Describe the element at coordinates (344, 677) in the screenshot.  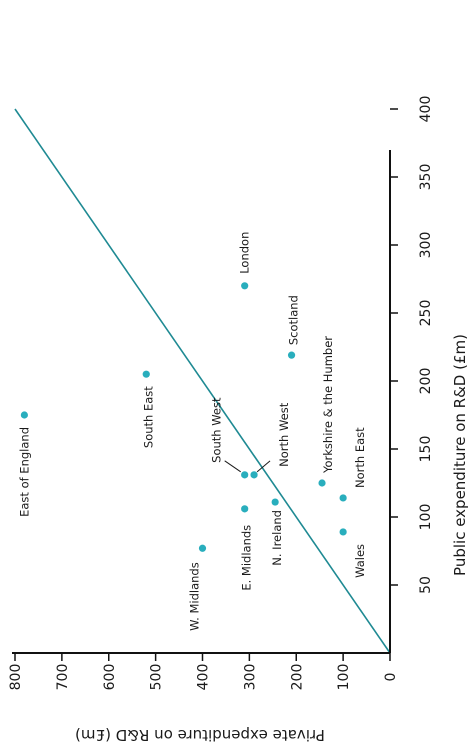
I see `y-tick-label: 100` at that location.